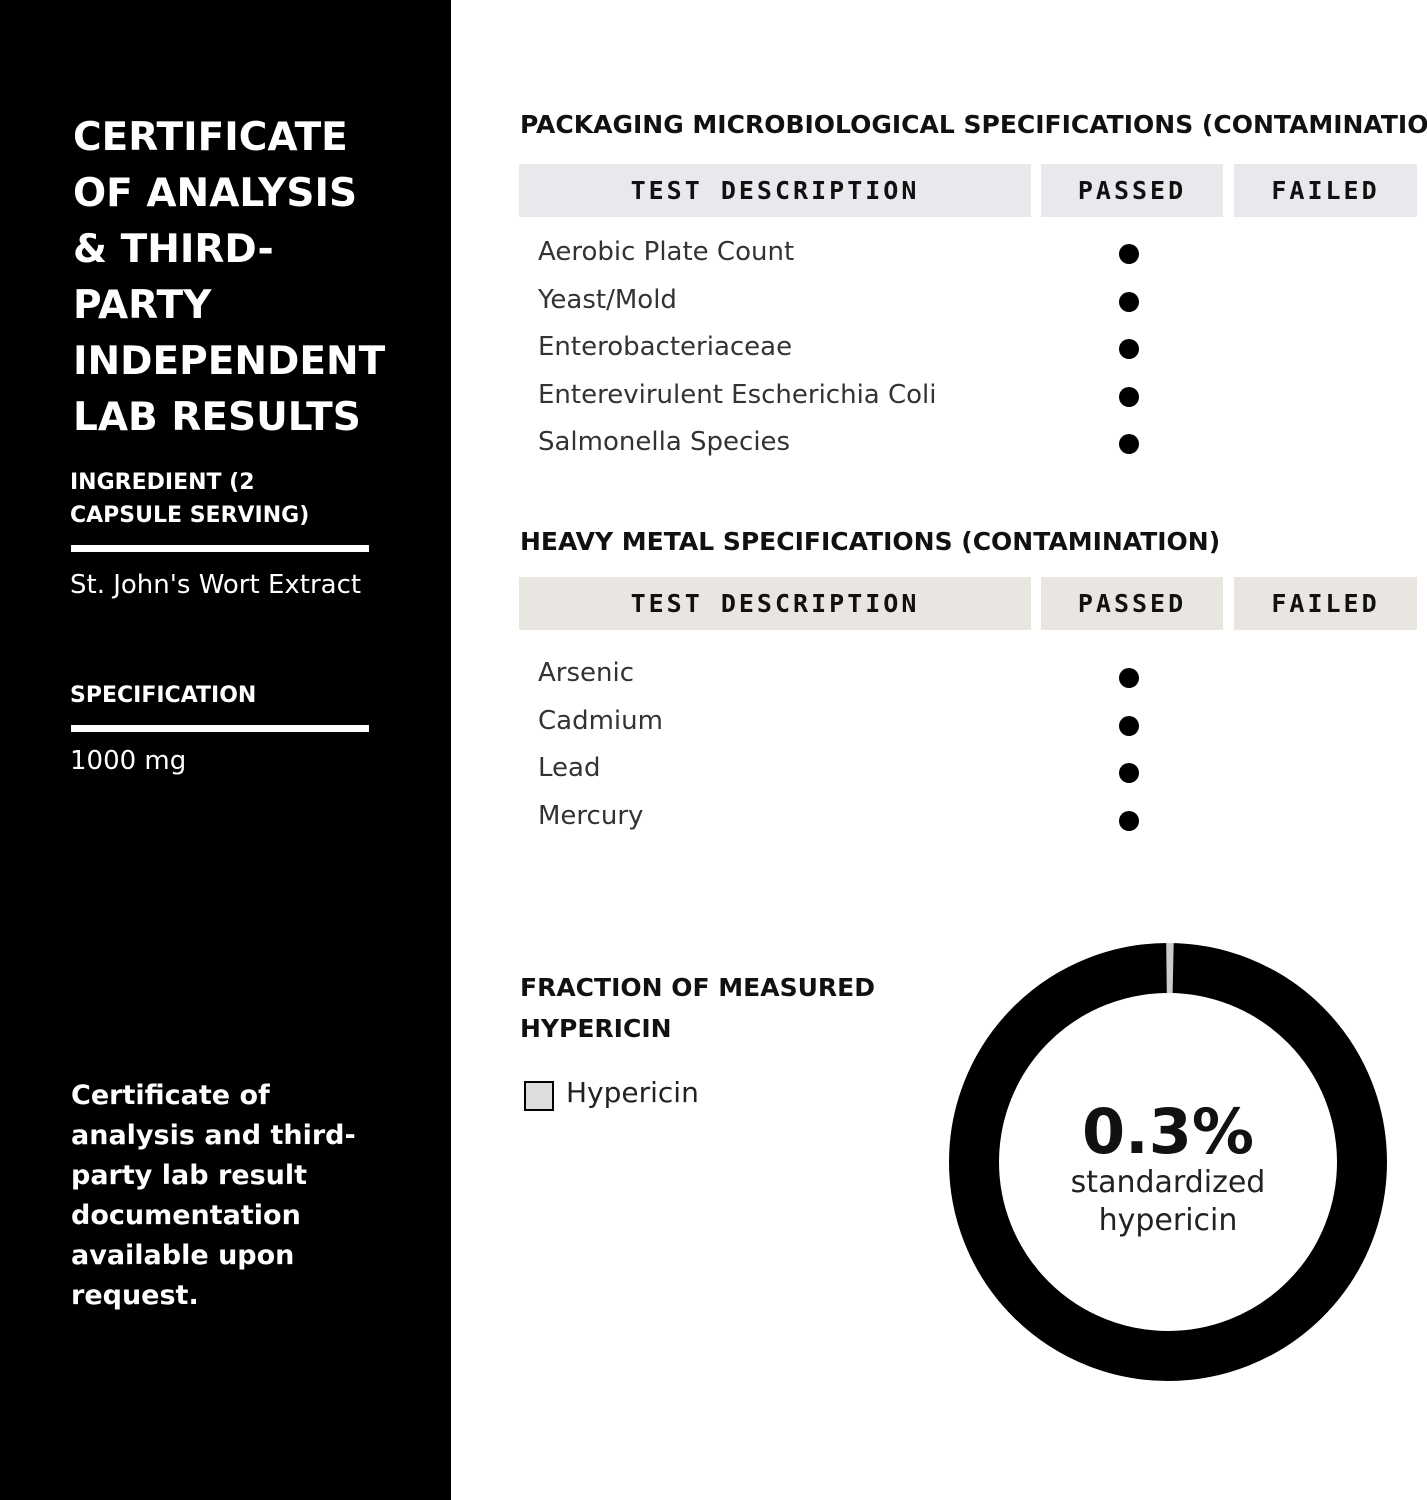  I want to click on legend-swatch, so click(539, 1096).